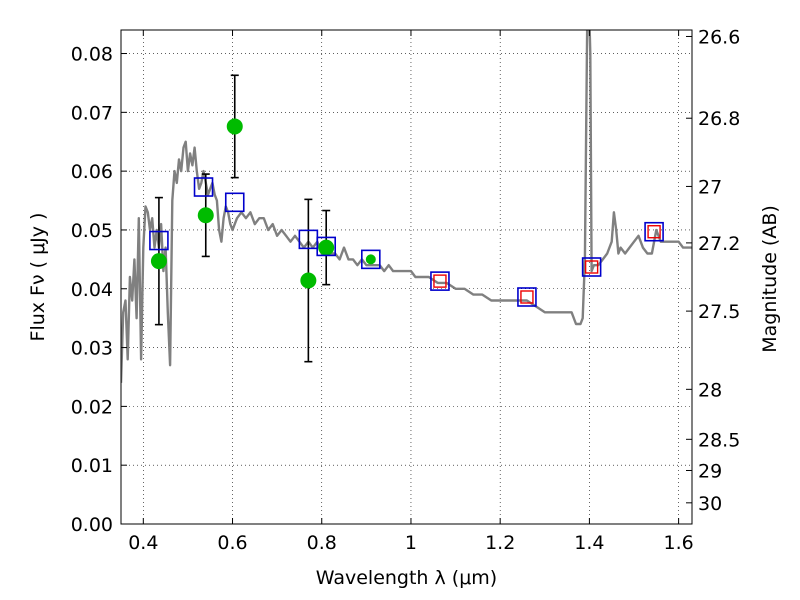 This screenshot has height=600, width=800. I want to click on y-tick-label: 0.07, so click(92, 113).